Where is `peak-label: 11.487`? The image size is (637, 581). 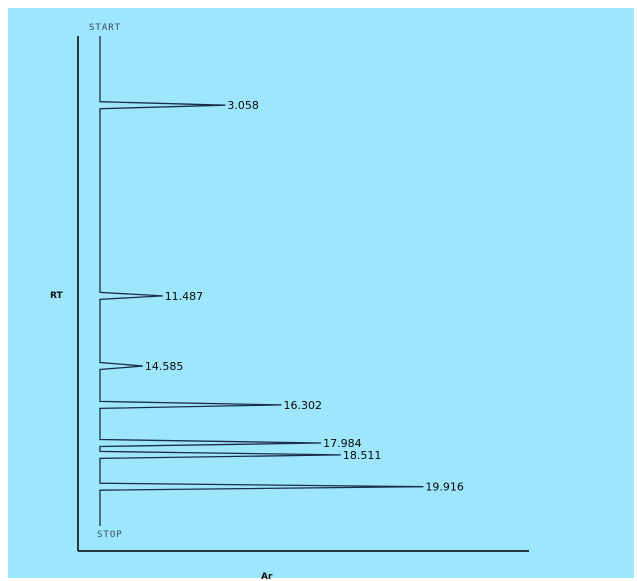 peak-label: 11.487 is located at coordinates (184, 296).